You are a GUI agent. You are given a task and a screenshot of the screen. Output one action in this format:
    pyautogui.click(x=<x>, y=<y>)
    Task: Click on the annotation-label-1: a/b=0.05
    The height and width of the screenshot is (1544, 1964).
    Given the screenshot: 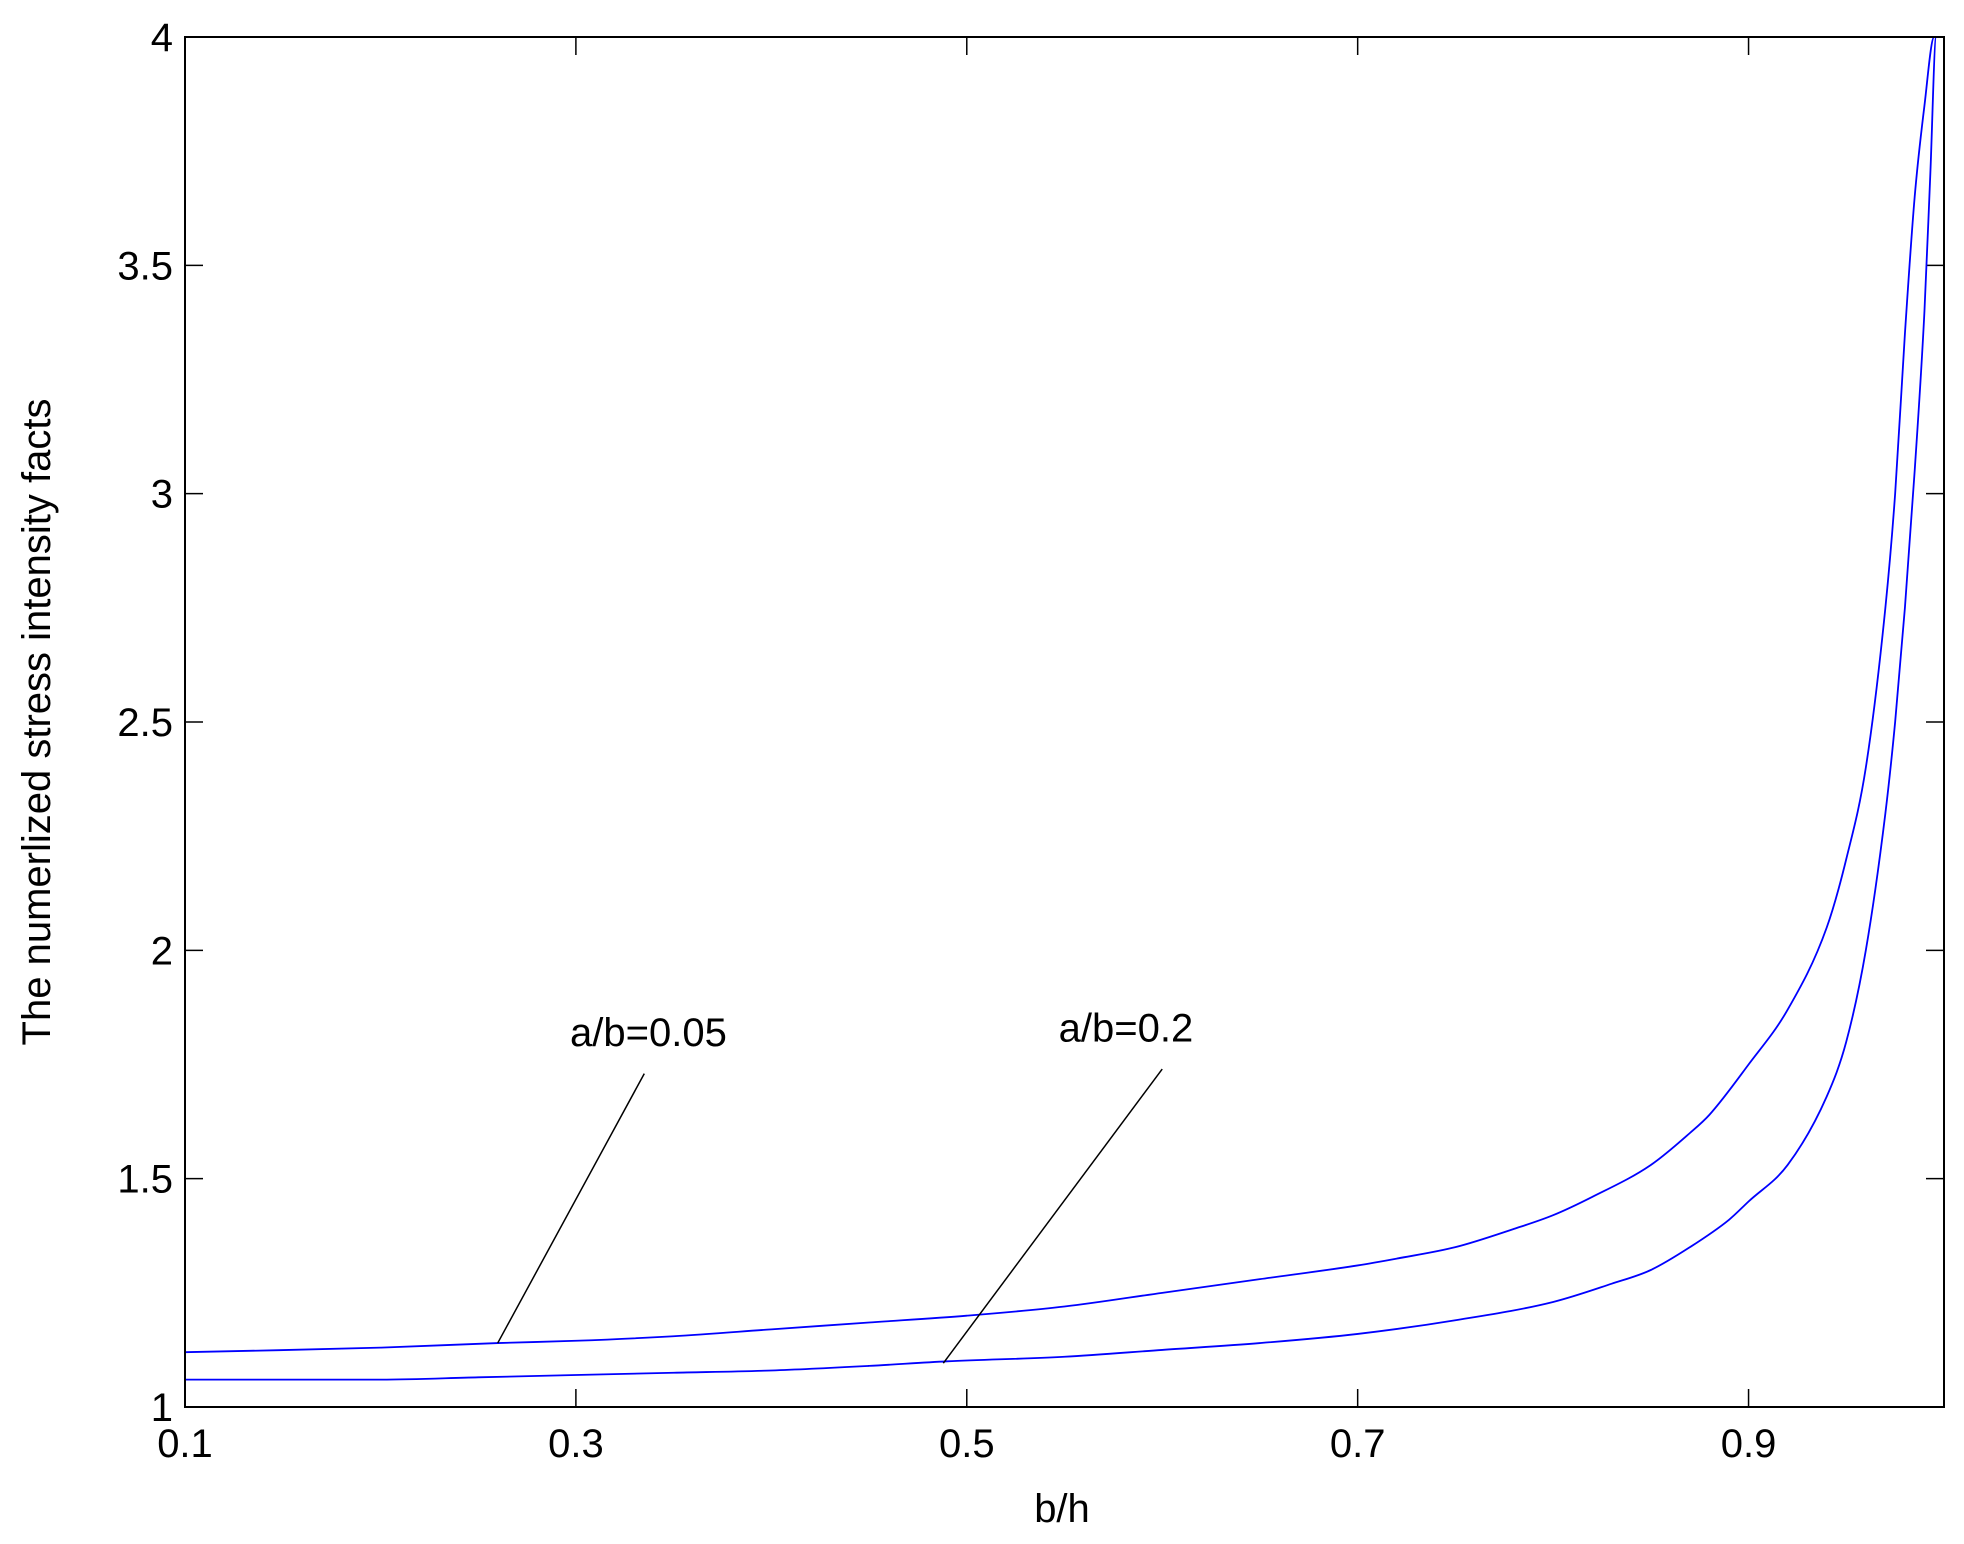 What is the action you would take?
    pyautogui.click(x=648, y=1033)
    